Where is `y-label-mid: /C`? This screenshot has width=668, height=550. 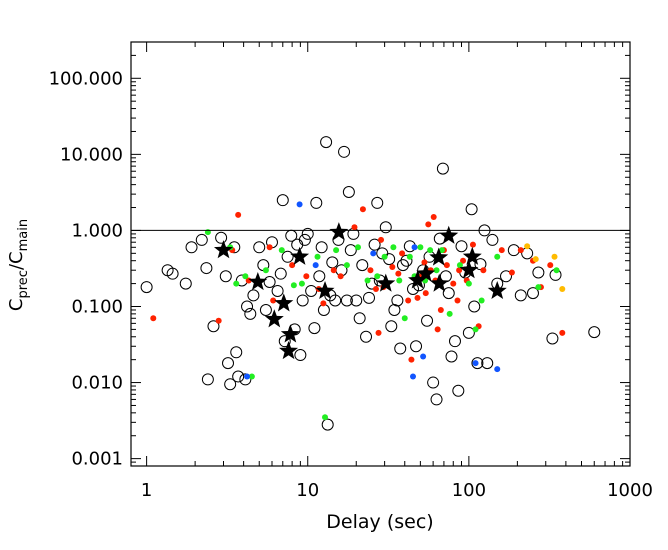
y-label-mid: /C is located at coordinates (16, 260).